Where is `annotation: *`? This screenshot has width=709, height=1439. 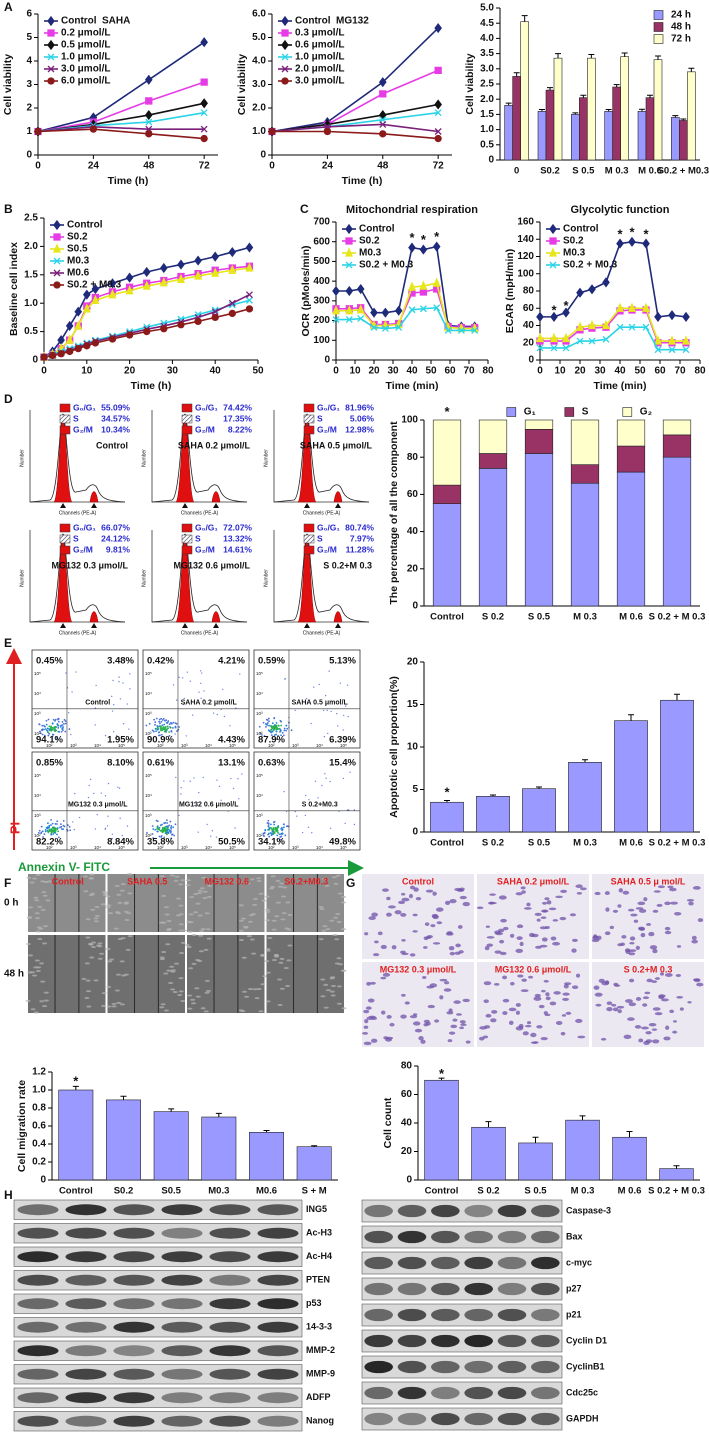 annotation: * is located at coordinates (554, 309).